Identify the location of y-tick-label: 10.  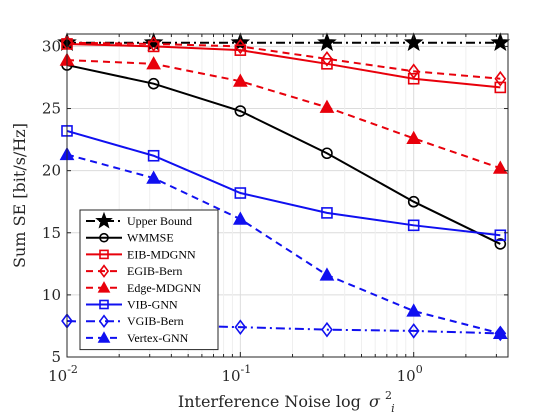
(51, 295).